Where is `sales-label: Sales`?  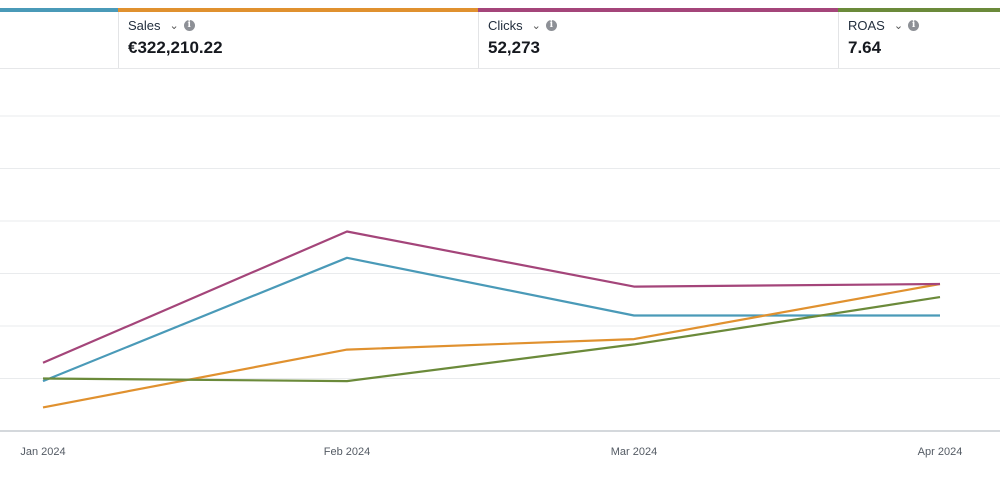
sales-label: Sales is located at coordinates (144, 25).